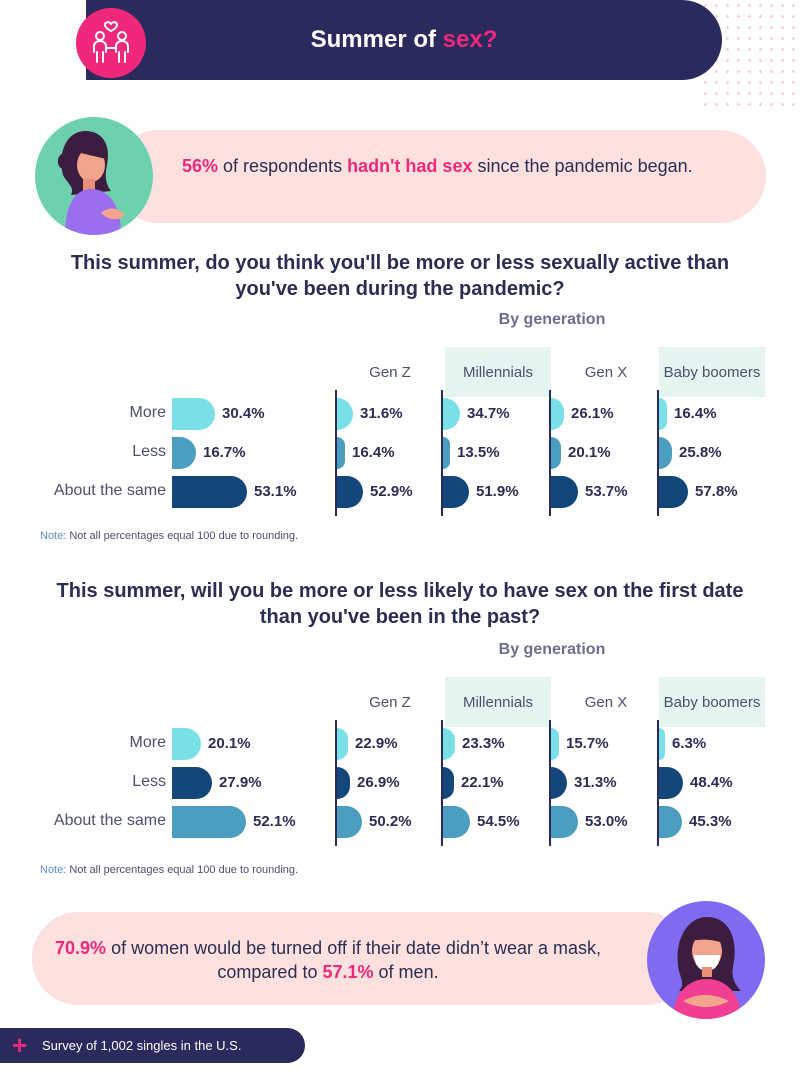  What do you see at coordinates (711, 782) in the screenshot?
I see `q2-value-baby-boomers-less: 48.4%` at bounding box center [711, 782].